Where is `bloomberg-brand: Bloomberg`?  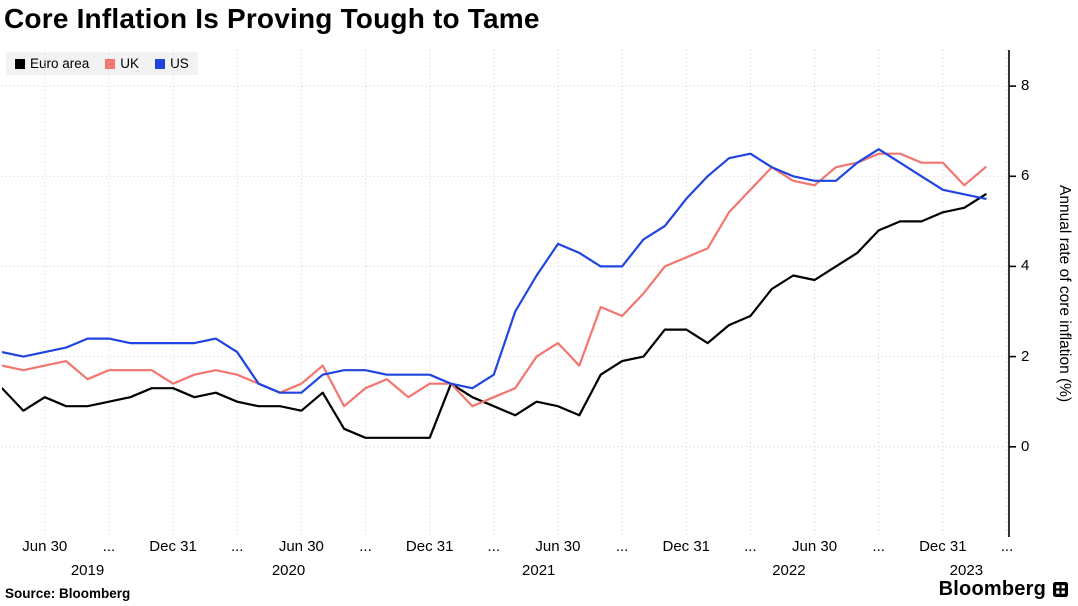 bloomberg-brand: Bloomberg is located at coordinates (1003, 589).